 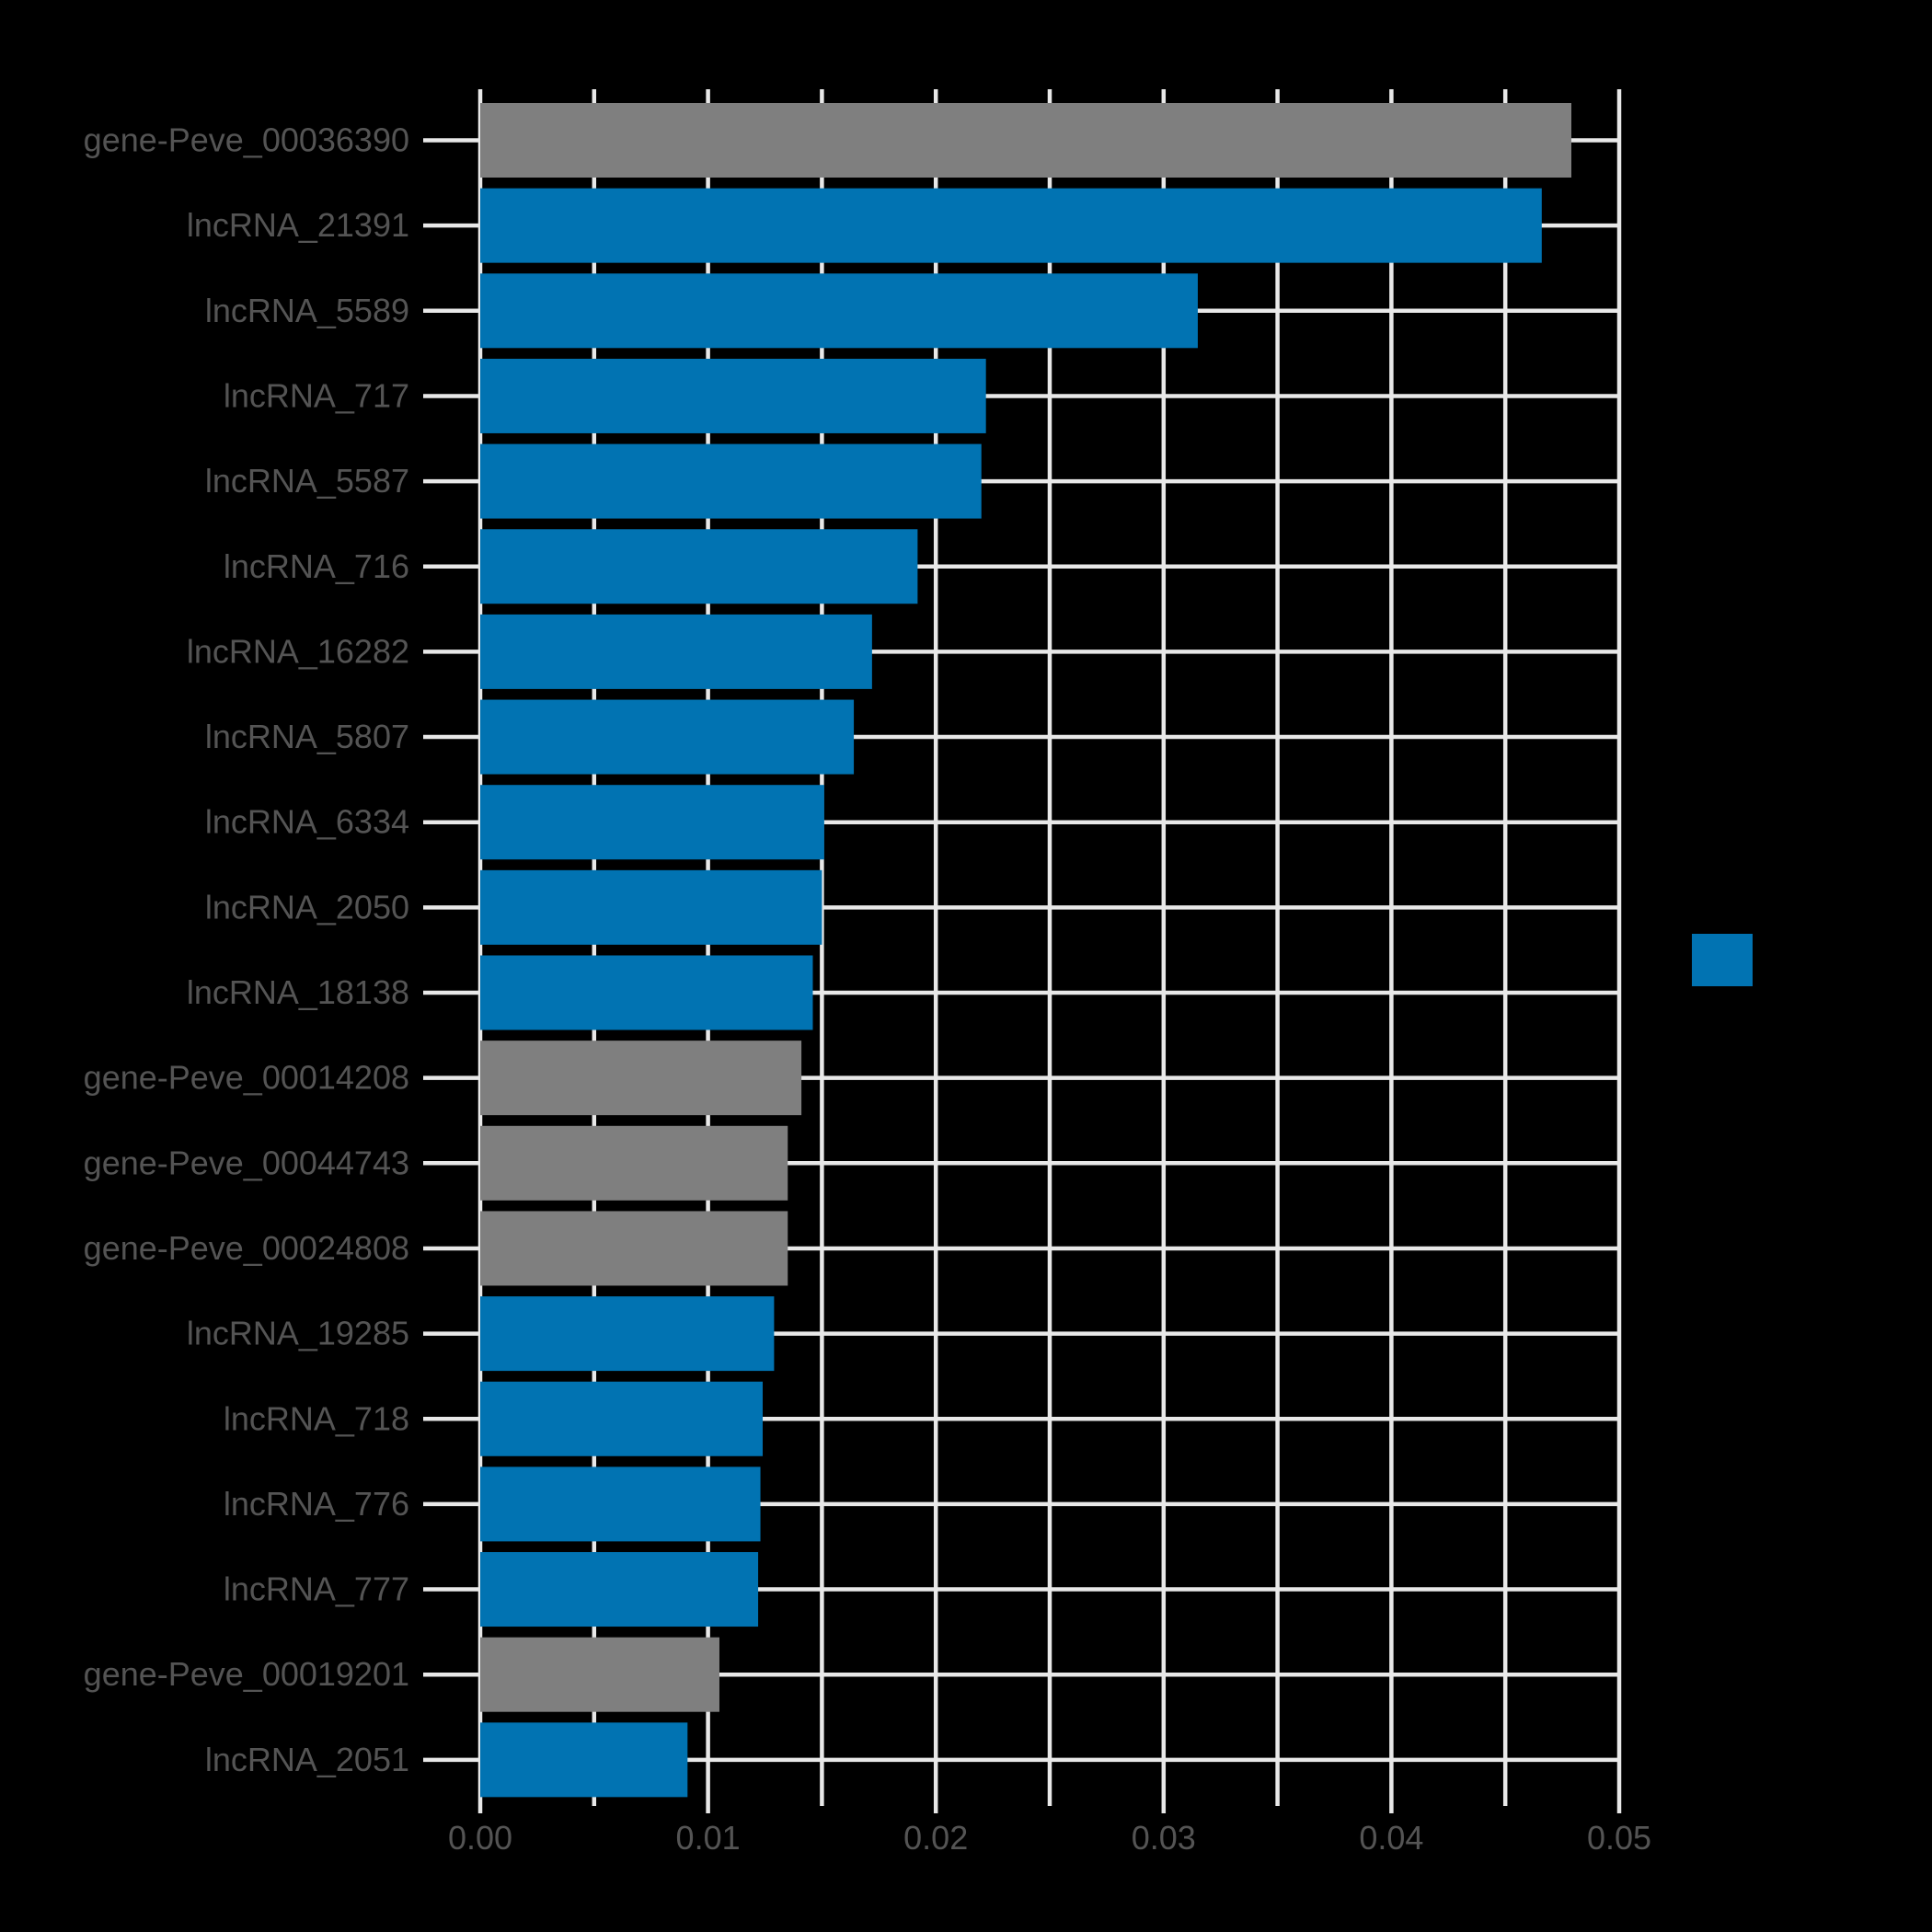 I want to click on y-tick-label: lncRNA_2051, so click(x=307, y=1759).